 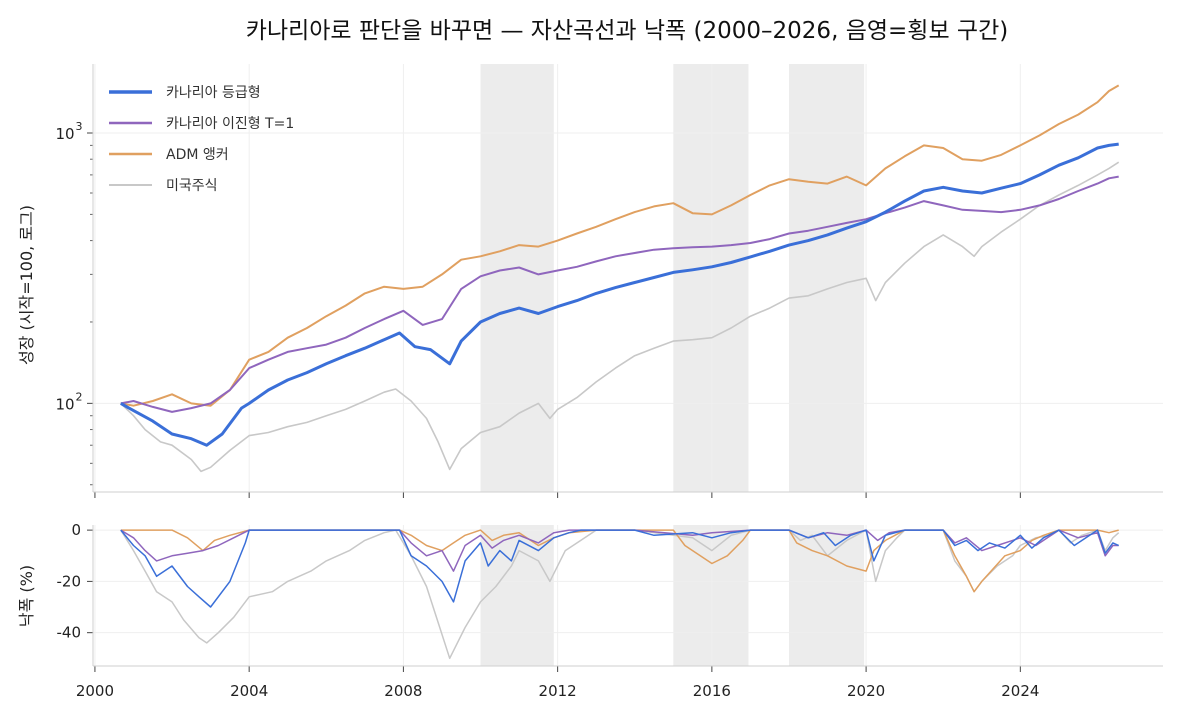 What do you see at coordinates (197, 155) in the screenshot?
I see `legend-label-3: ADM 앵커` at bounding box center [197, 155].